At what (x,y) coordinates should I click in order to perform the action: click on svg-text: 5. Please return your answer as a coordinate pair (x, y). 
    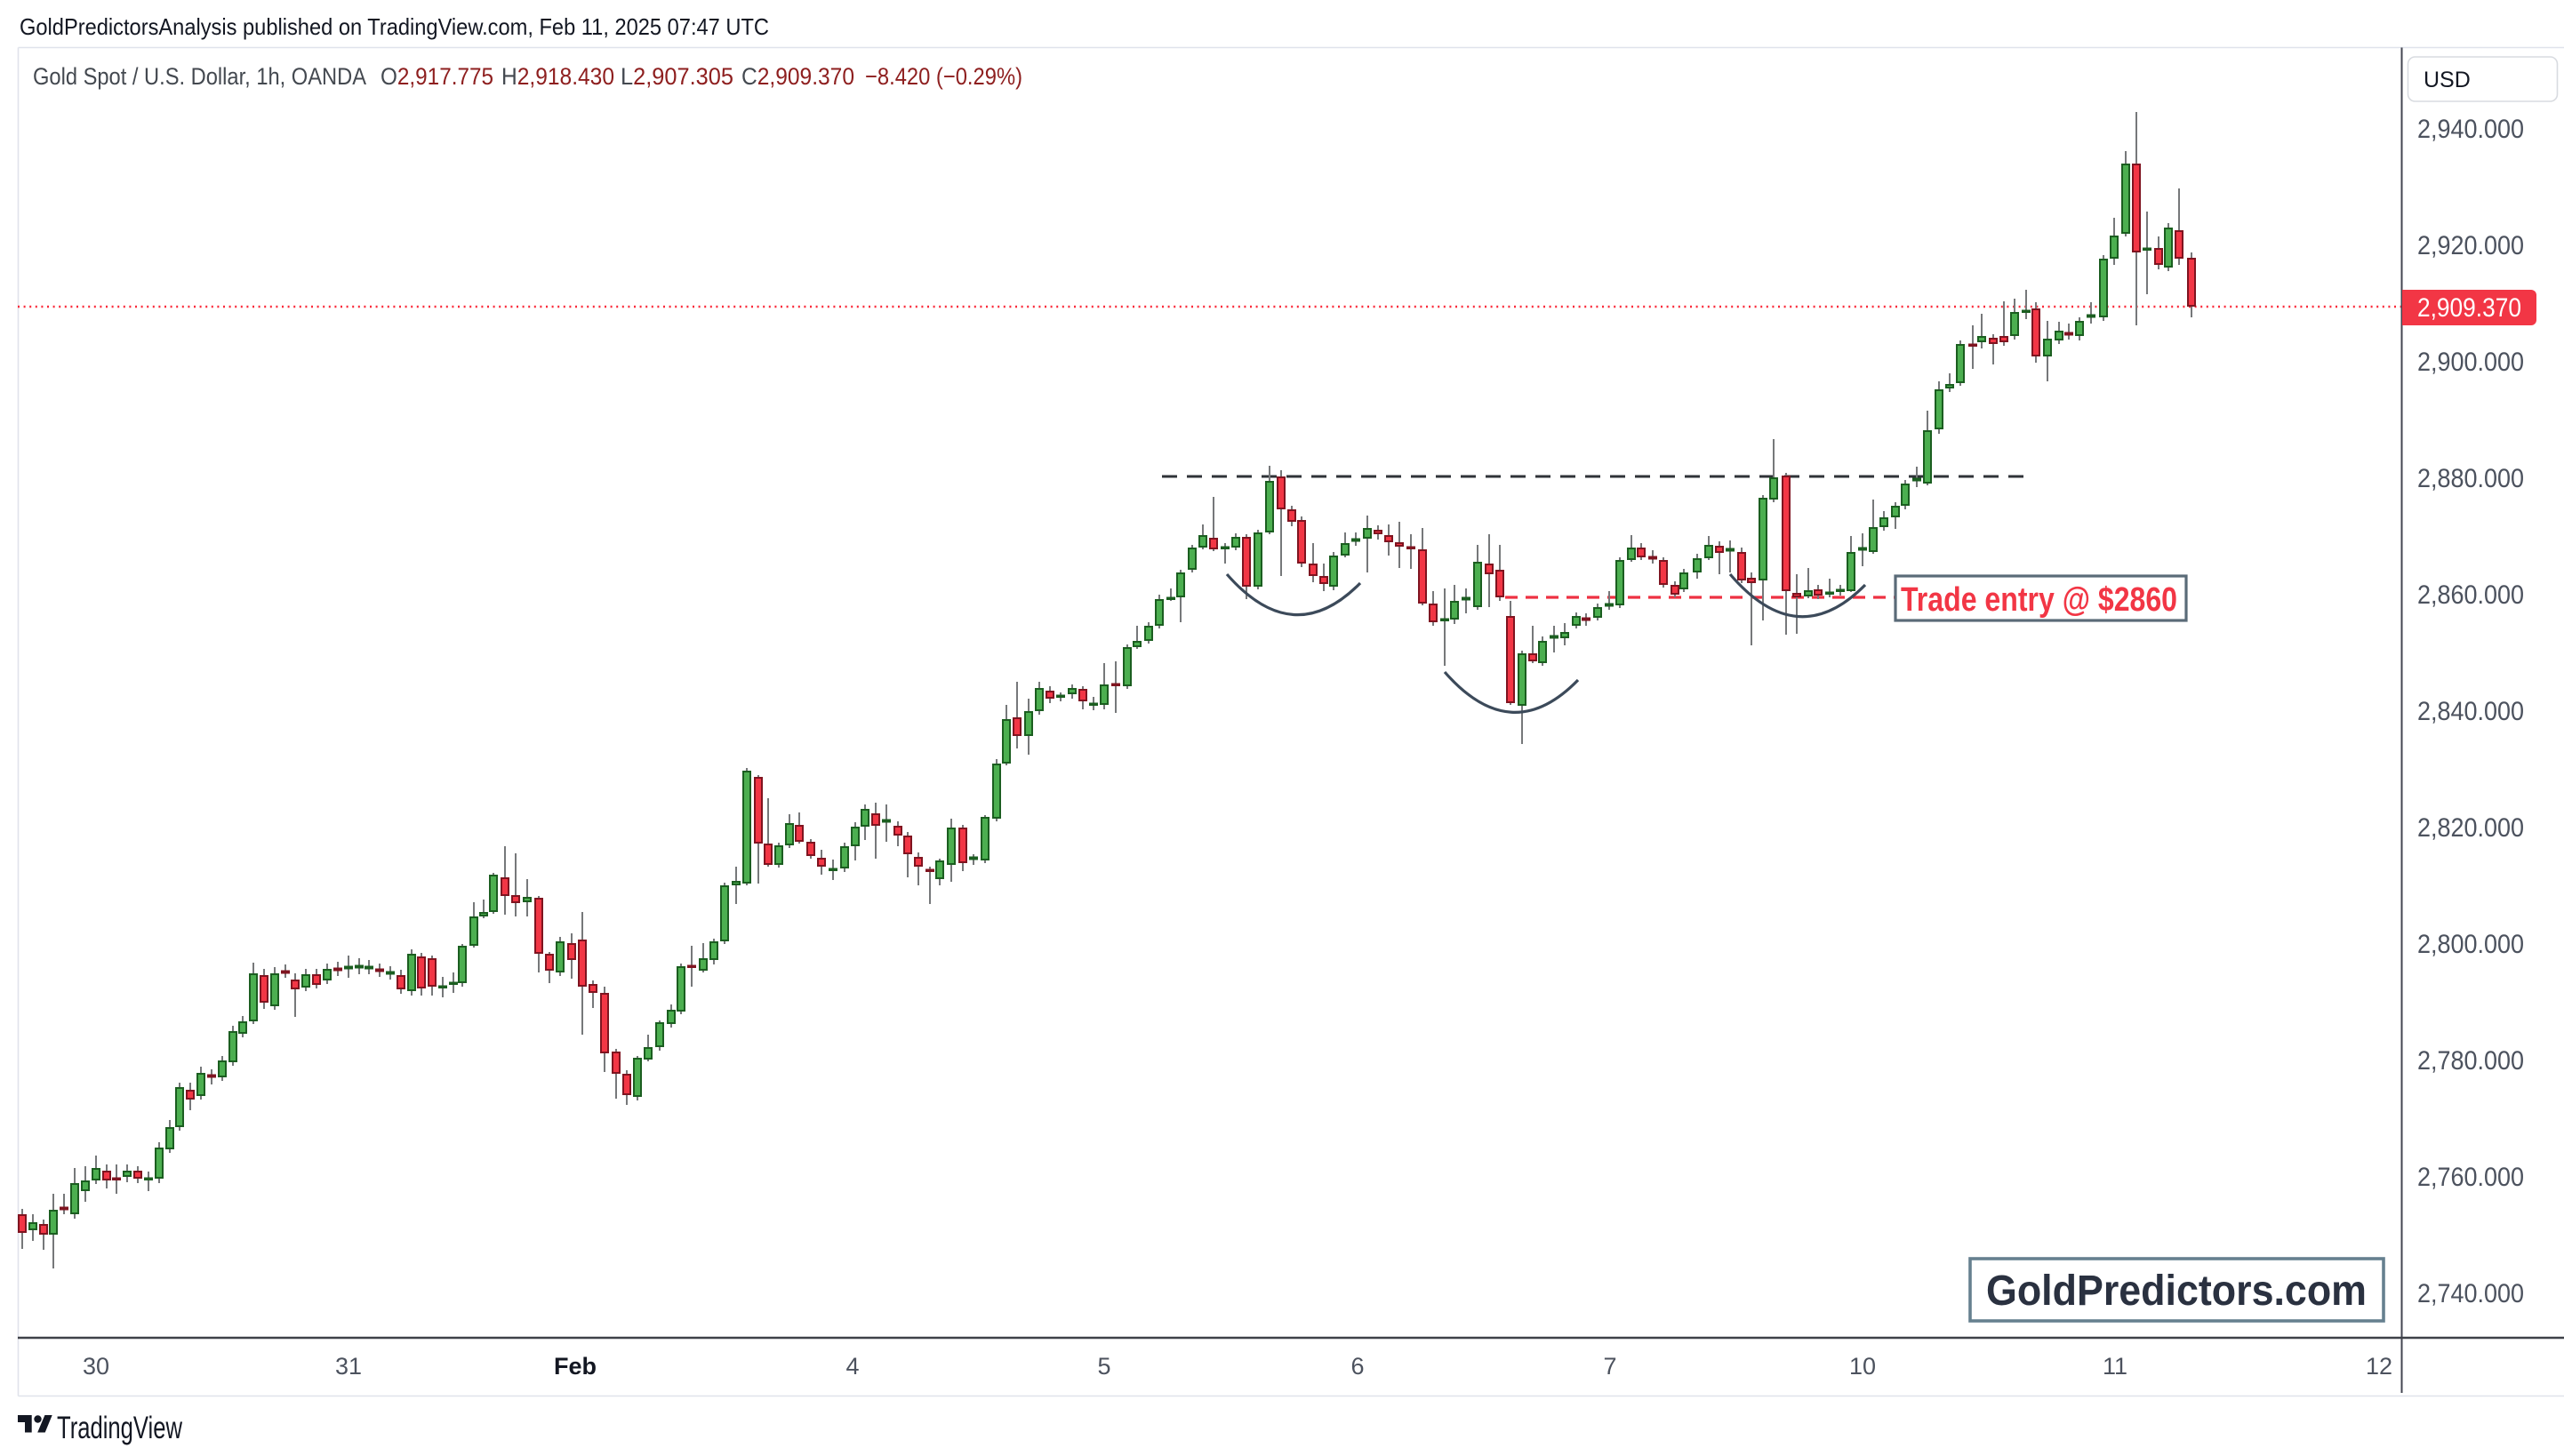
    Looking at the image, I should click on (1103, 1366).